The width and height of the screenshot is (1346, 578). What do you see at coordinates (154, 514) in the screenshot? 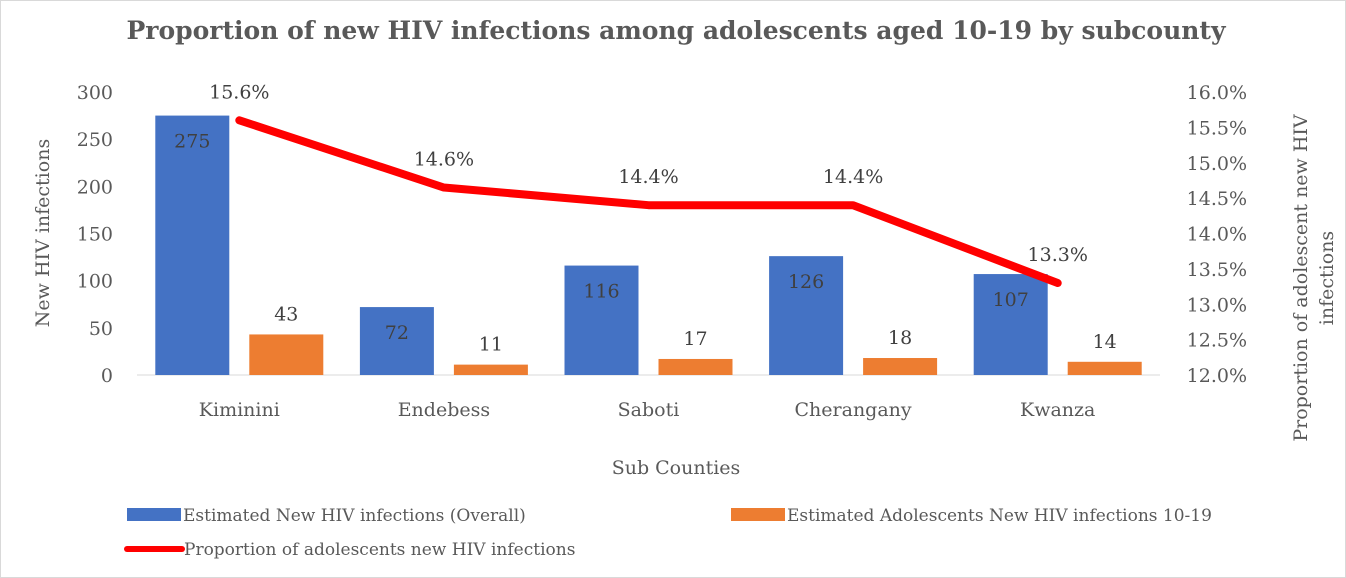
I see `legend-swatch-overall` at bounding box center [154, 514].